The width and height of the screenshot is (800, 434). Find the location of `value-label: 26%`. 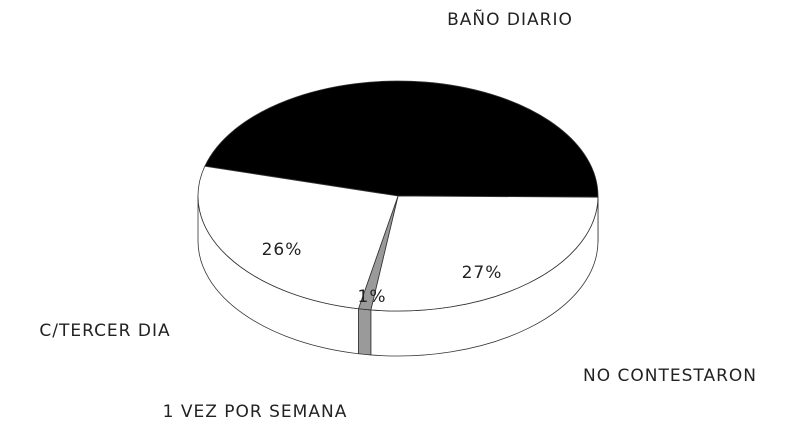

value-label: 26% is located at coordinates (282, 250).